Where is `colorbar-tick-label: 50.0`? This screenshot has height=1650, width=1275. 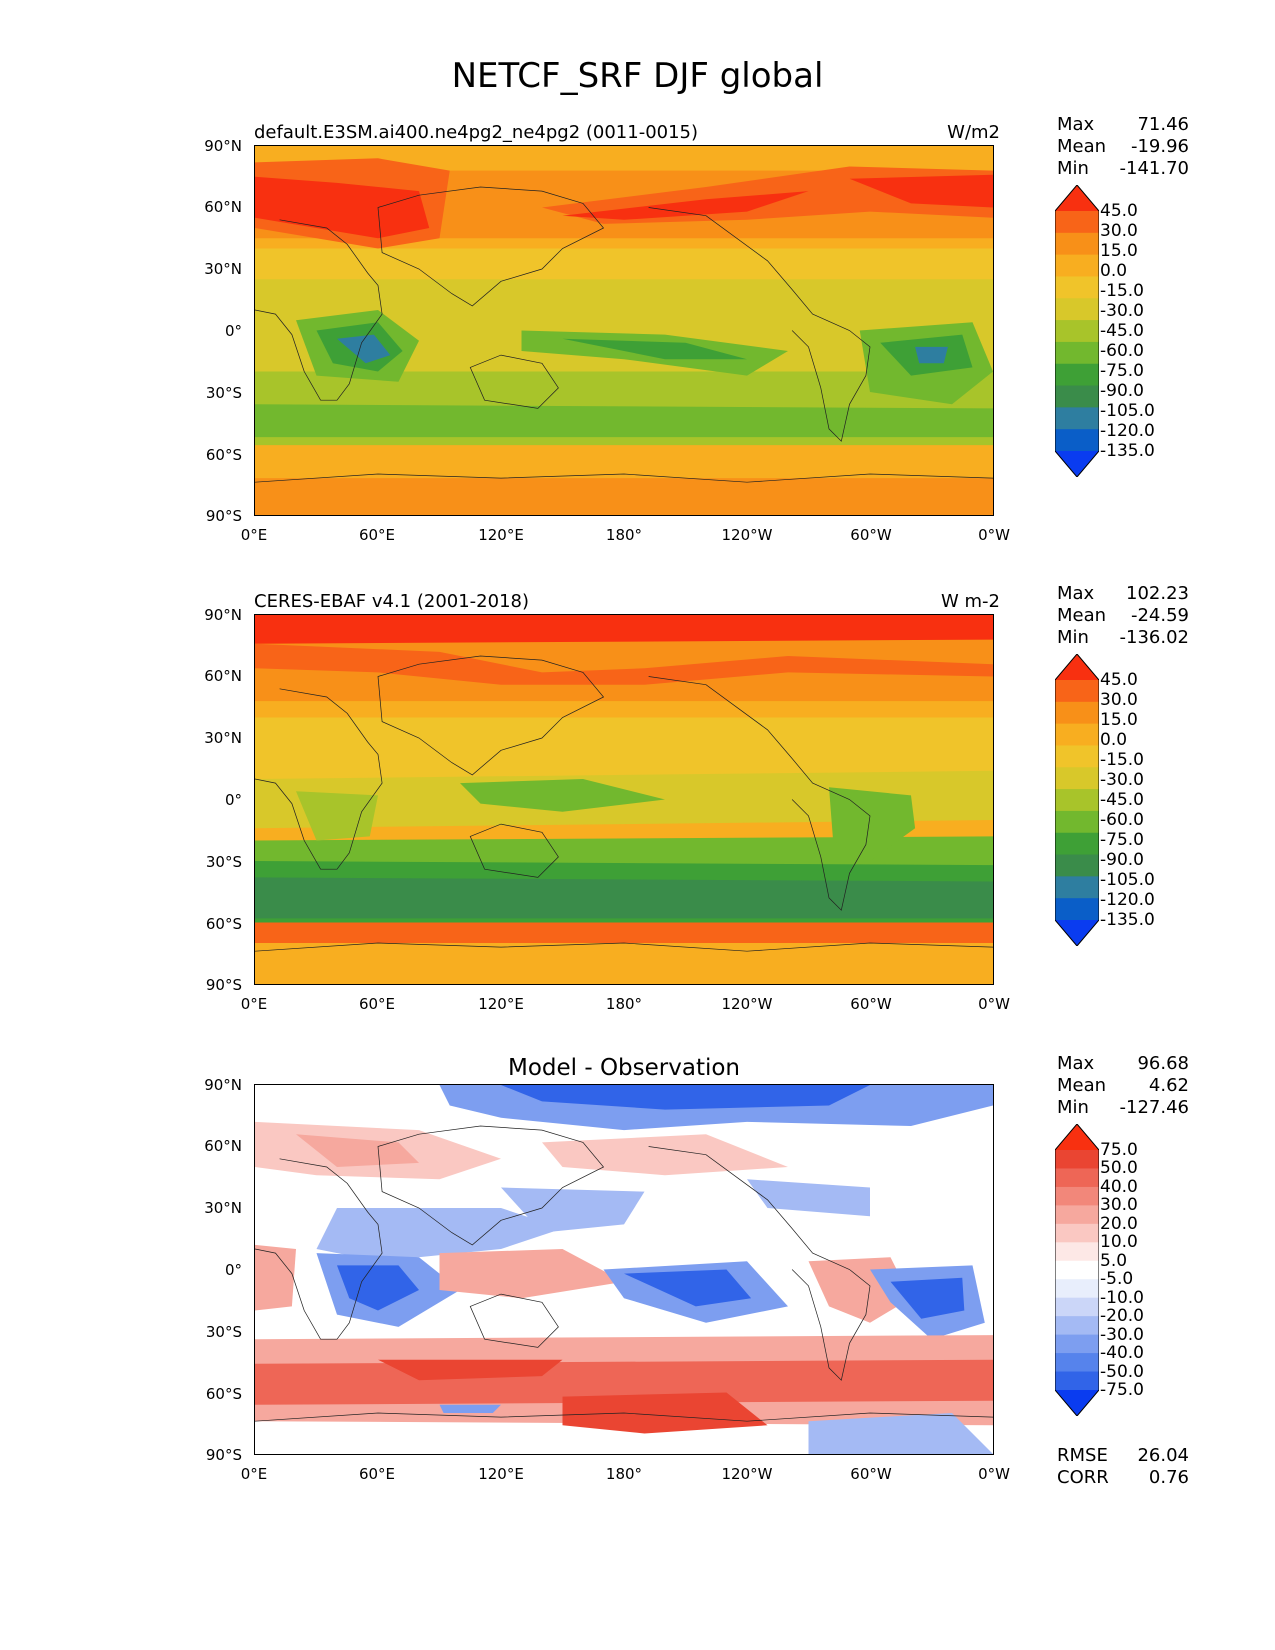
colorbar-tick-label: 50.0 is located at coordinates (1119, 1168).